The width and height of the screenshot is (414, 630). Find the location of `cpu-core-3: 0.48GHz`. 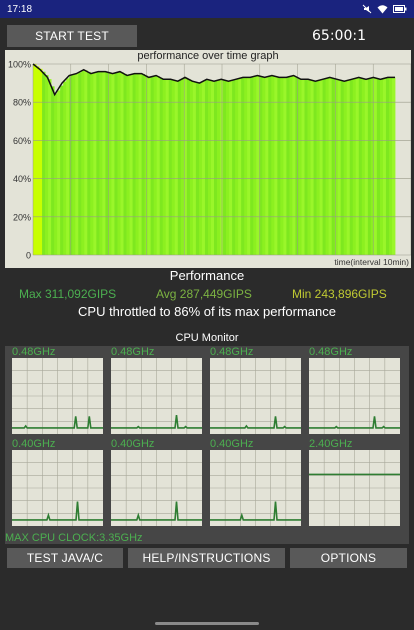

cpu-core-3: 0.48GHz is located at coordinates (255, 390).